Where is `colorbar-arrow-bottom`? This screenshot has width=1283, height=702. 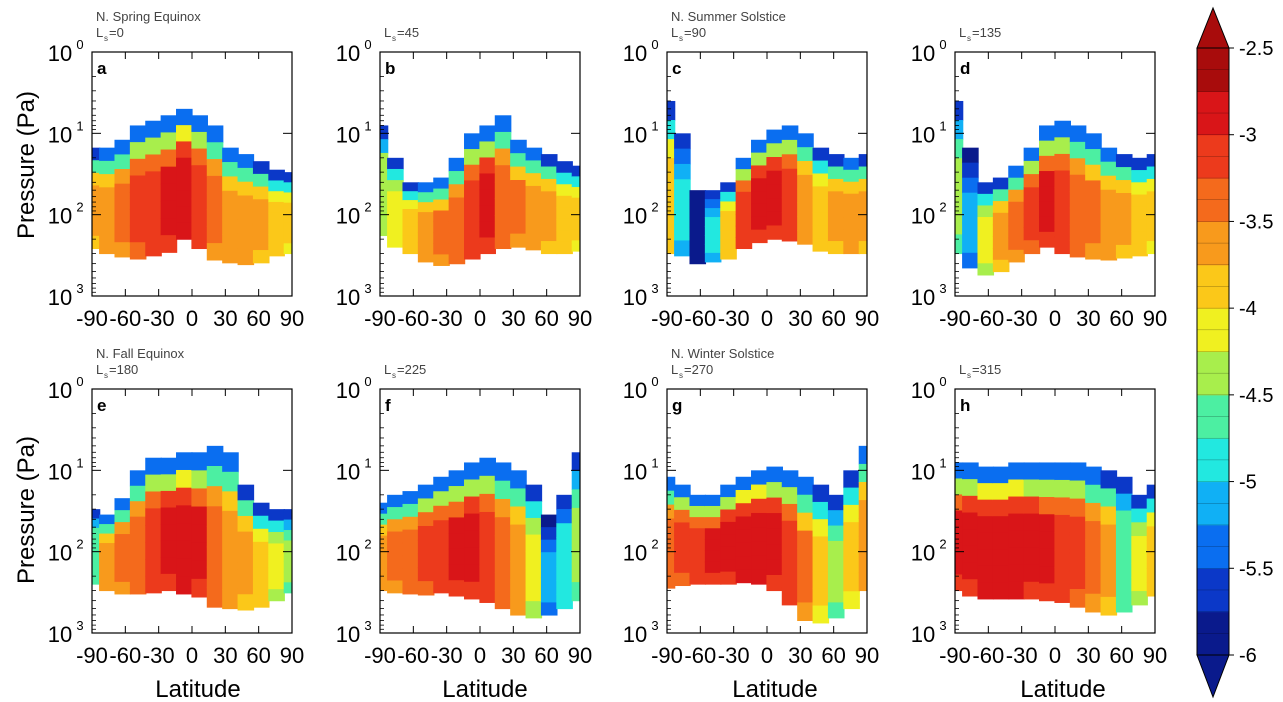 colorbar-arrow-bottom is located at coordinates (1213, 676).